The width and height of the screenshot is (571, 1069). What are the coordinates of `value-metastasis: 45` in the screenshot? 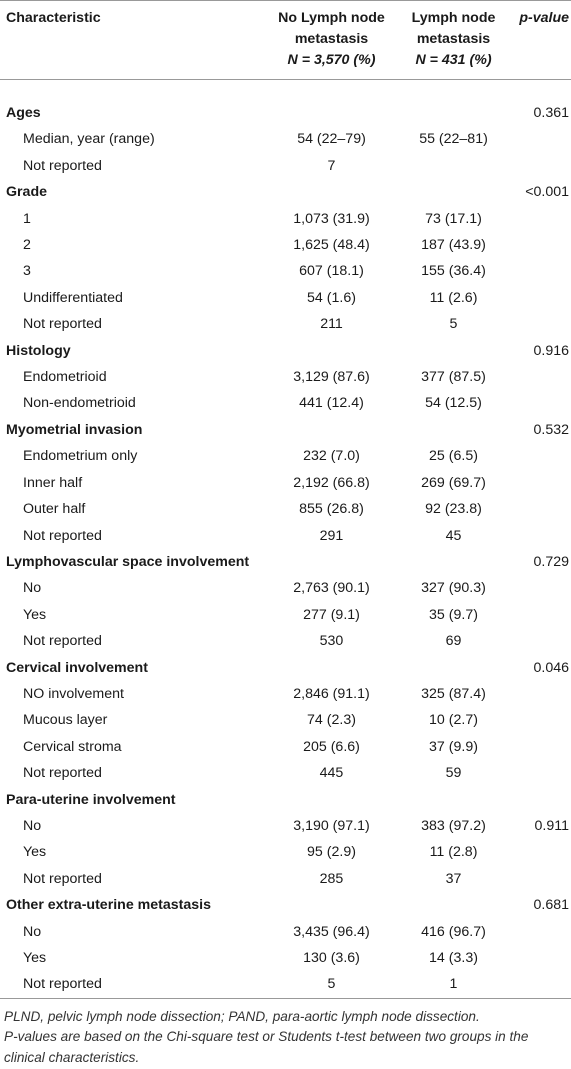 It's located at (453, 535).